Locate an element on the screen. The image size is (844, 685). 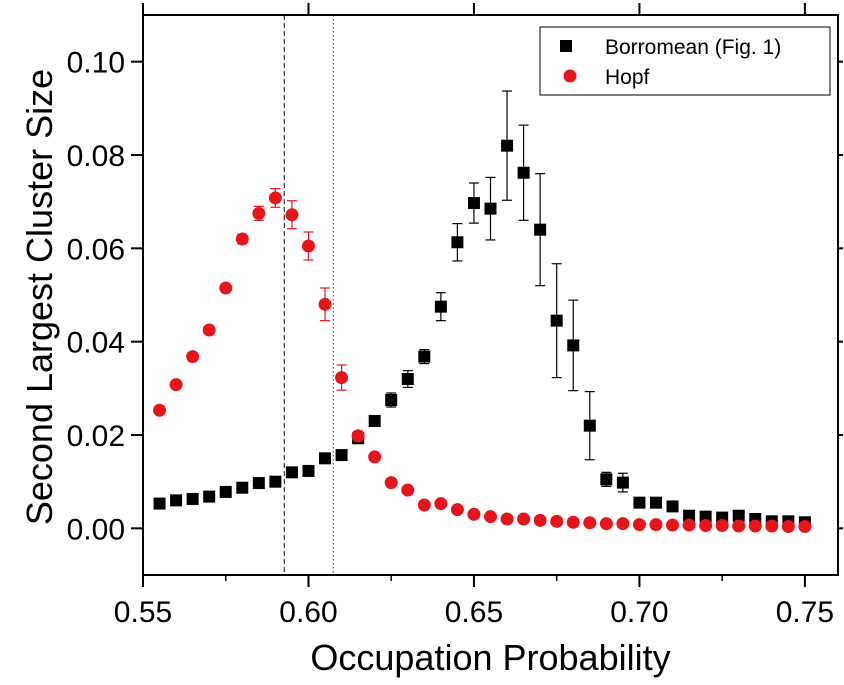
legend-marker-borromean is located at coordinates (566, 46).